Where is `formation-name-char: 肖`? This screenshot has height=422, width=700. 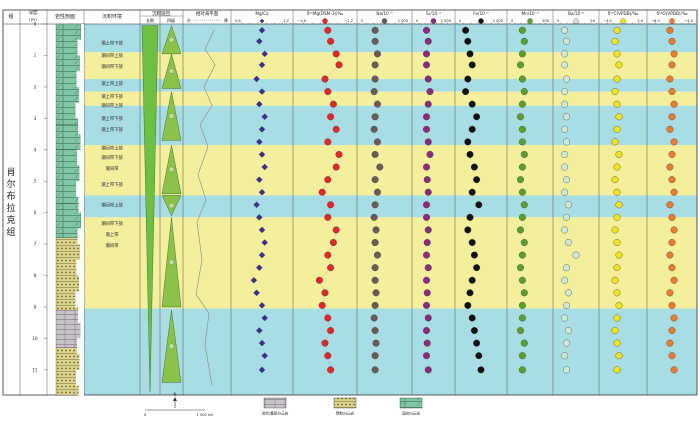 formation-name-char: 肖 is located at coordinates (10, 172).